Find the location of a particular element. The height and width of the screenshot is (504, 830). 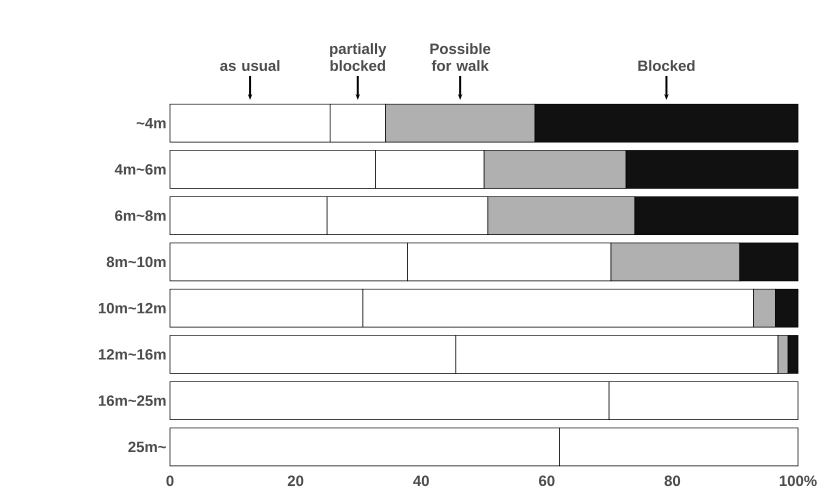

x-tick-label: 60 is located at coordinates (546, 481).